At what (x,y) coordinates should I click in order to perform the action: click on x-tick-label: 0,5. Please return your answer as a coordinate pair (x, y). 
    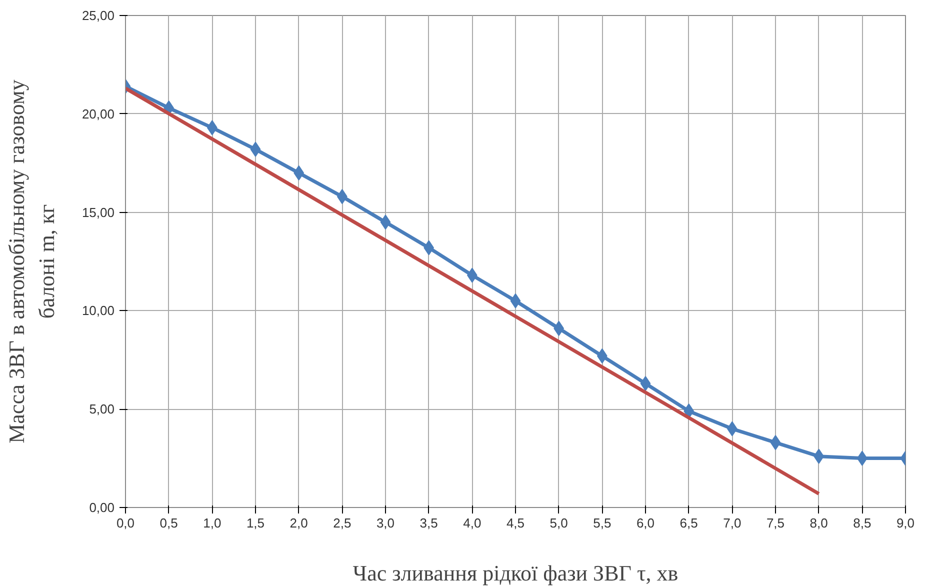
    Looking at the image, I should click on (169, 523).